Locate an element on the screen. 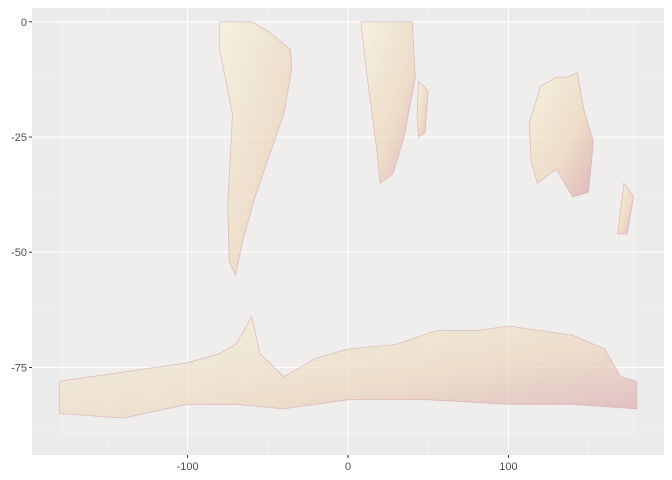 This screenshot has height=480, width=672. y-axis: 0 -25 -50 -75 is located at coordinates (21, 195).